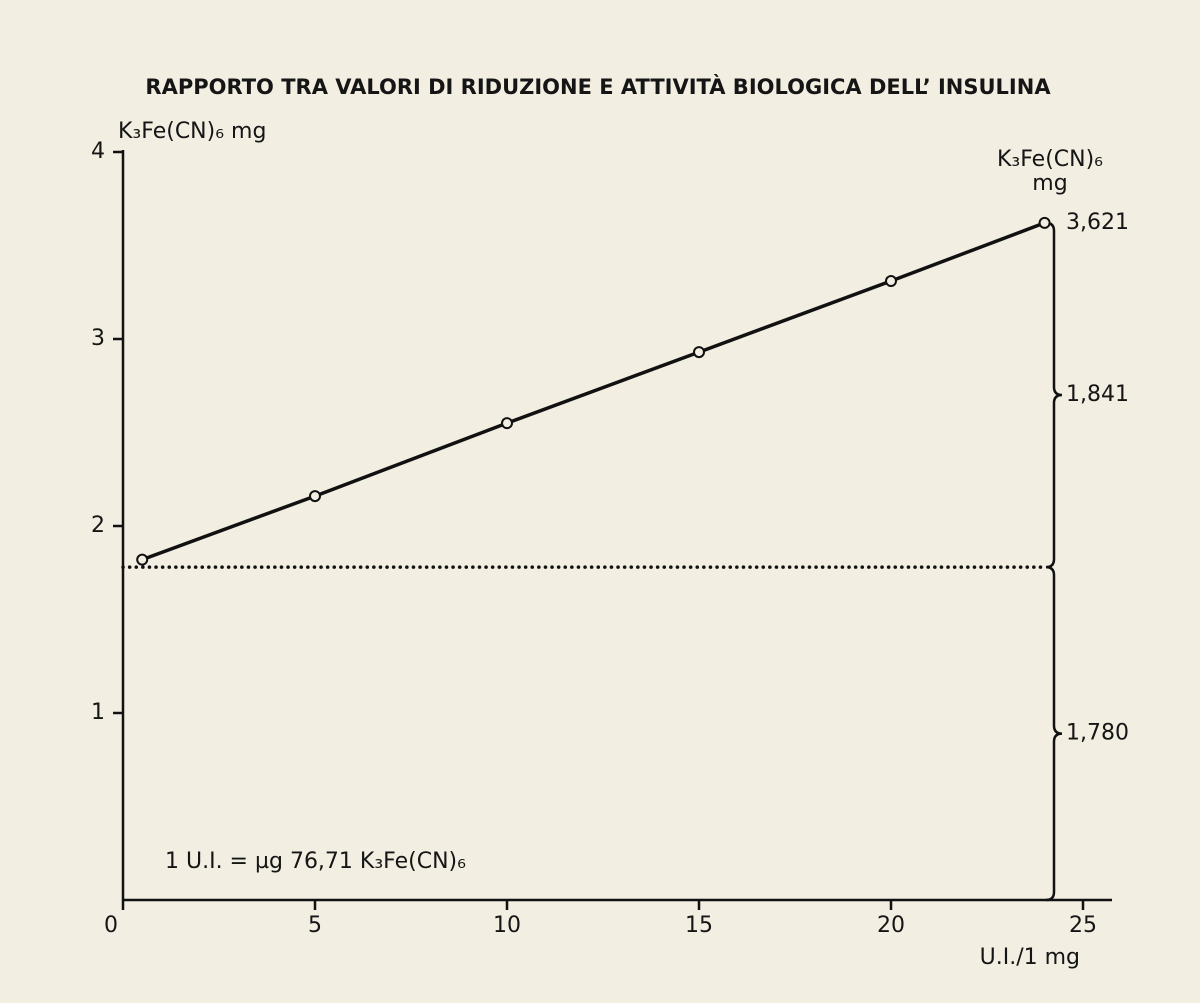 The width and height of the screenshot is (1200, 1003). What do you see at coordinates (1097, 222) in the screenshot?
I see `end-label: 3,621` at bounding box center [1097, 222].